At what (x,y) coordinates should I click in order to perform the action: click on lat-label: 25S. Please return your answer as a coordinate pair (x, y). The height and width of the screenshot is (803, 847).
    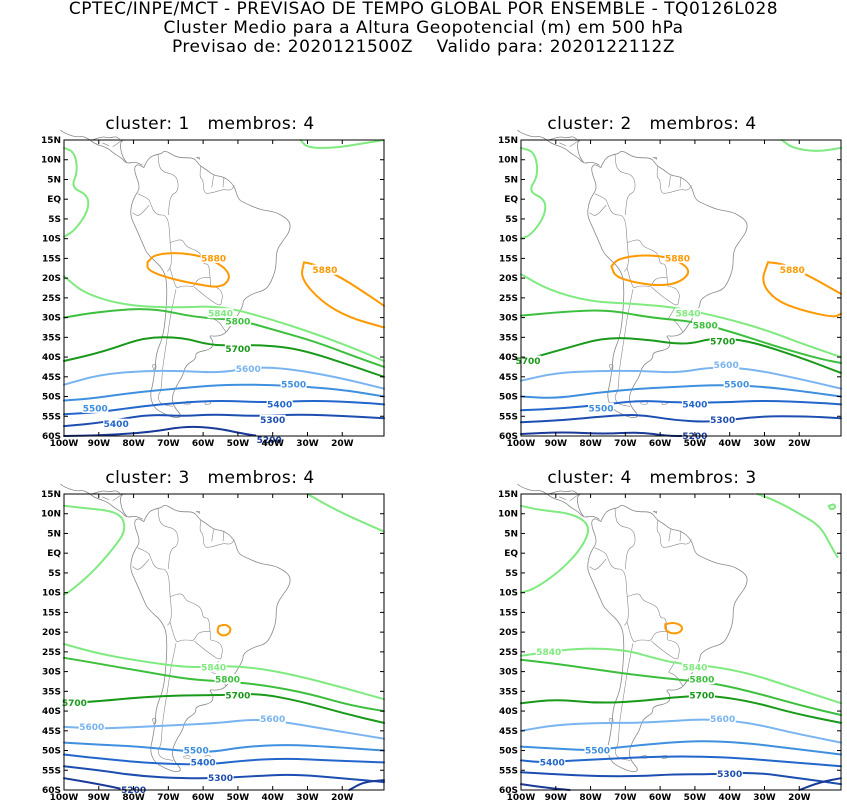
    Looking at the image, I should click on (51, 653).